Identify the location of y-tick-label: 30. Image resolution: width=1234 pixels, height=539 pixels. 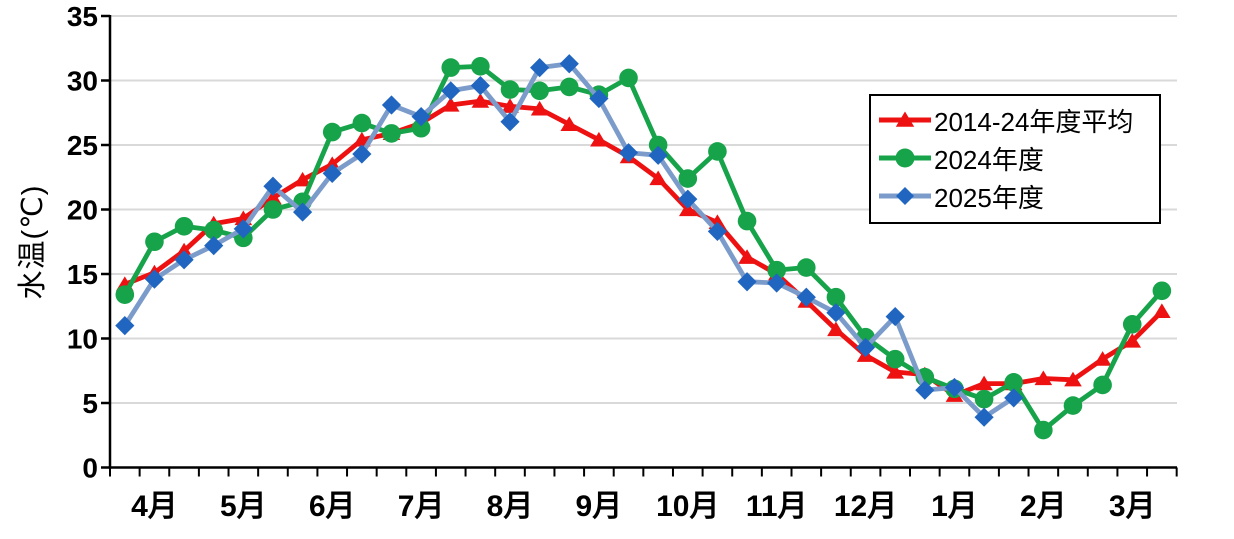
(82, 81).